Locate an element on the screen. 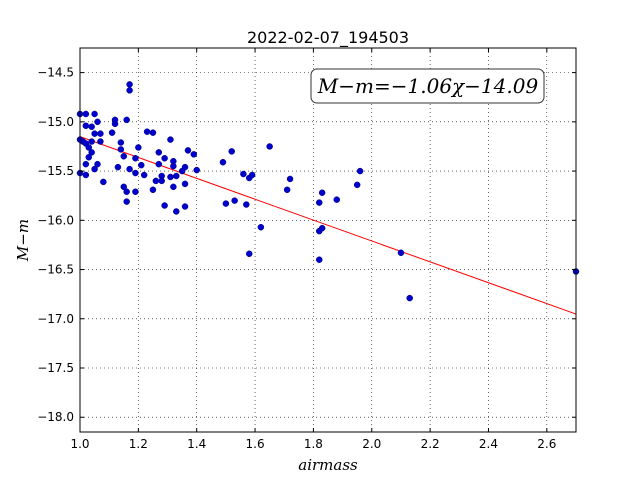 The height and width of the screenshot is (480, 640). y-tick-label: −18.0 is located at coordinates (55, 417).